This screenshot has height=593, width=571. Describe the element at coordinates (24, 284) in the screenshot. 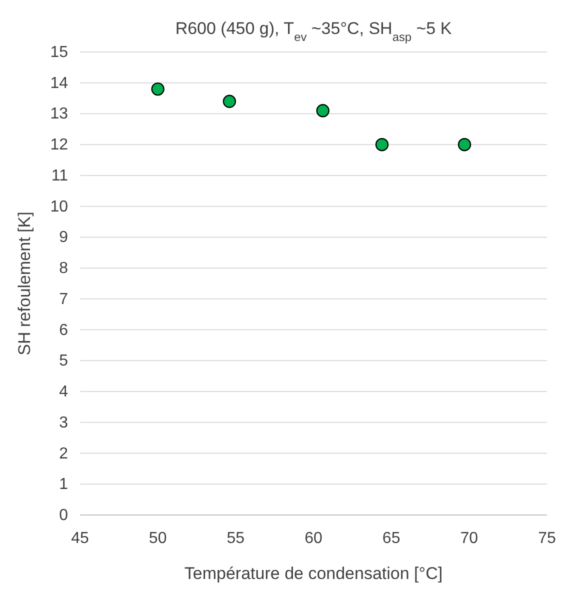

I see `y-axis-title: SH refoulement [K]` at that location.